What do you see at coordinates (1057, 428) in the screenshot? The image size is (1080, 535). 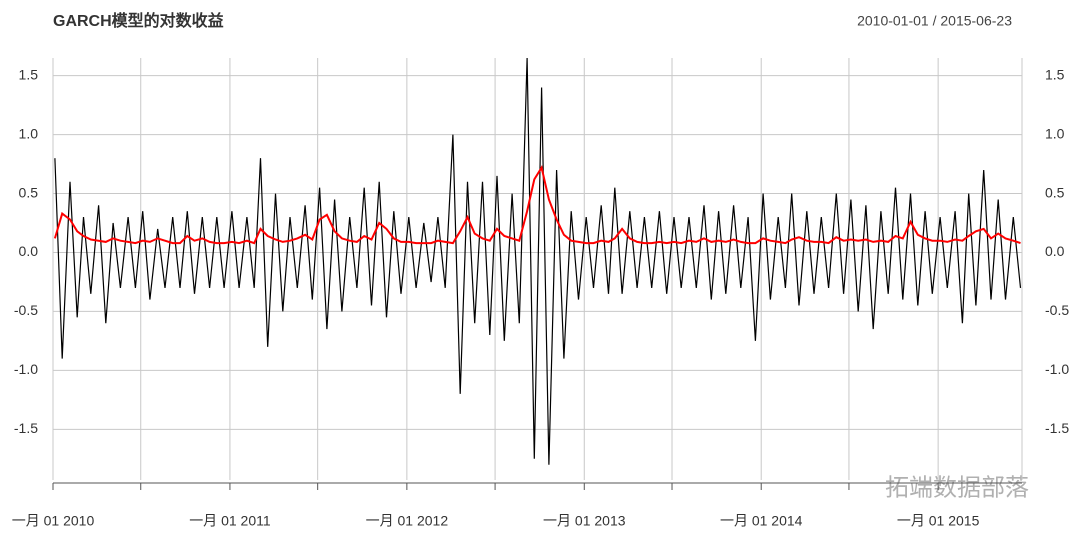 I see `y-tick-label-right: -1.5` at bounding box center [1057, 428].